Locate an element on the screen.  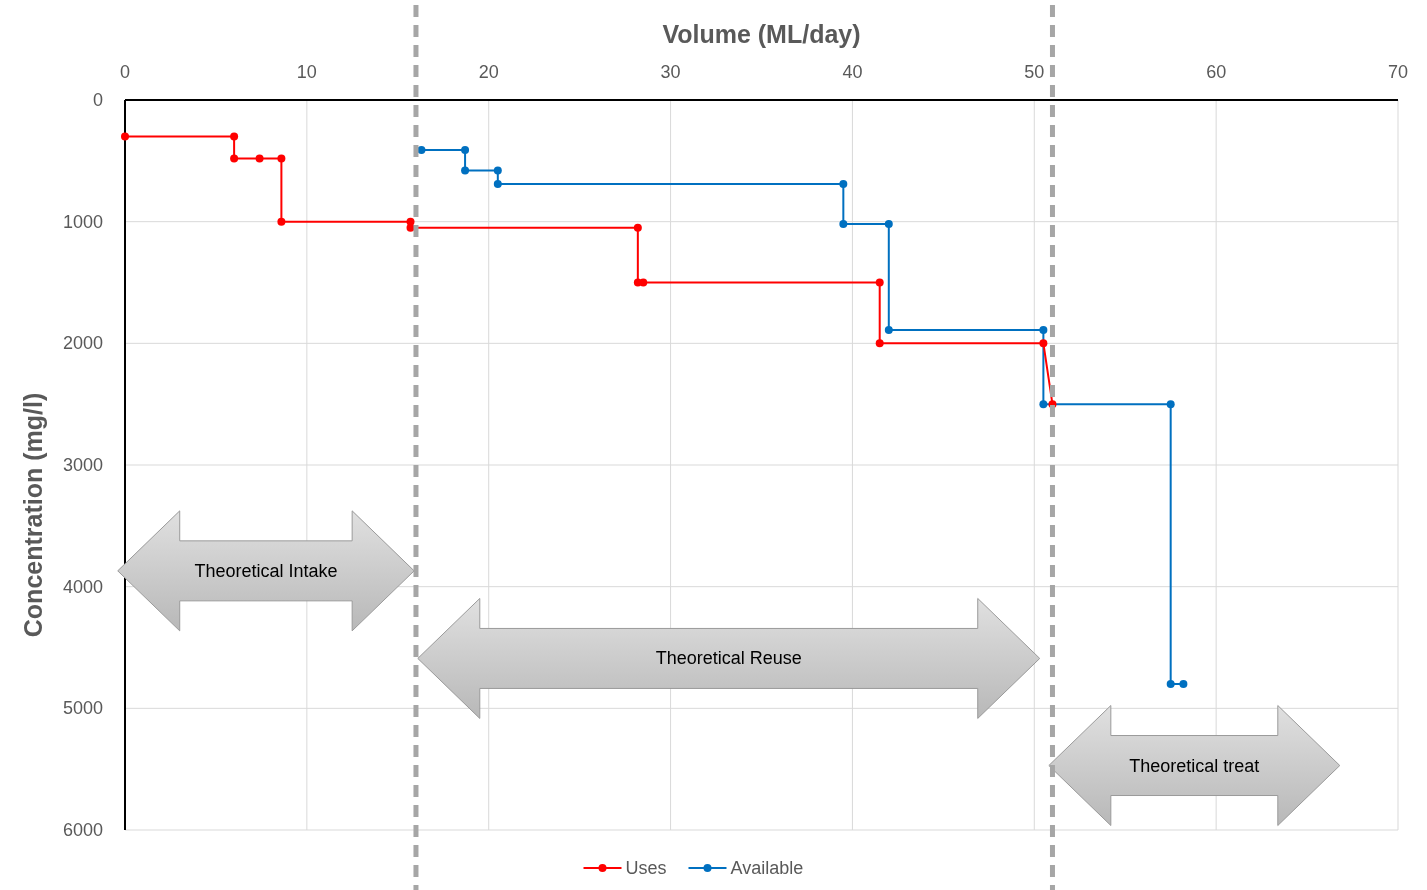
x-tick-label: 0 is located at coordinates (125, 72).